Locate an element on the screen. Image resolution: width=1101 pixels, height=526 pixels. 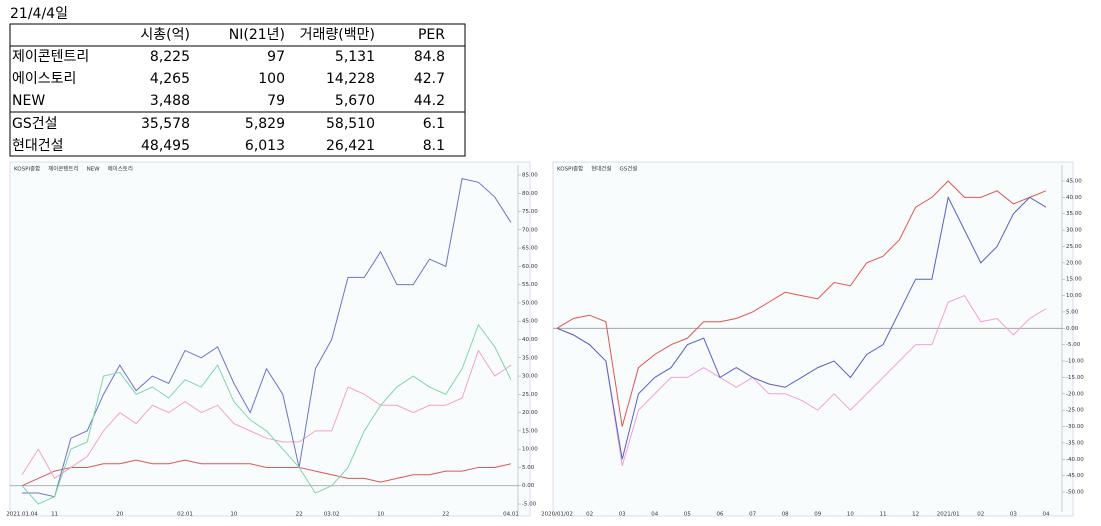
y-tick-label: 75.00 is located at coordinates (530, 212).